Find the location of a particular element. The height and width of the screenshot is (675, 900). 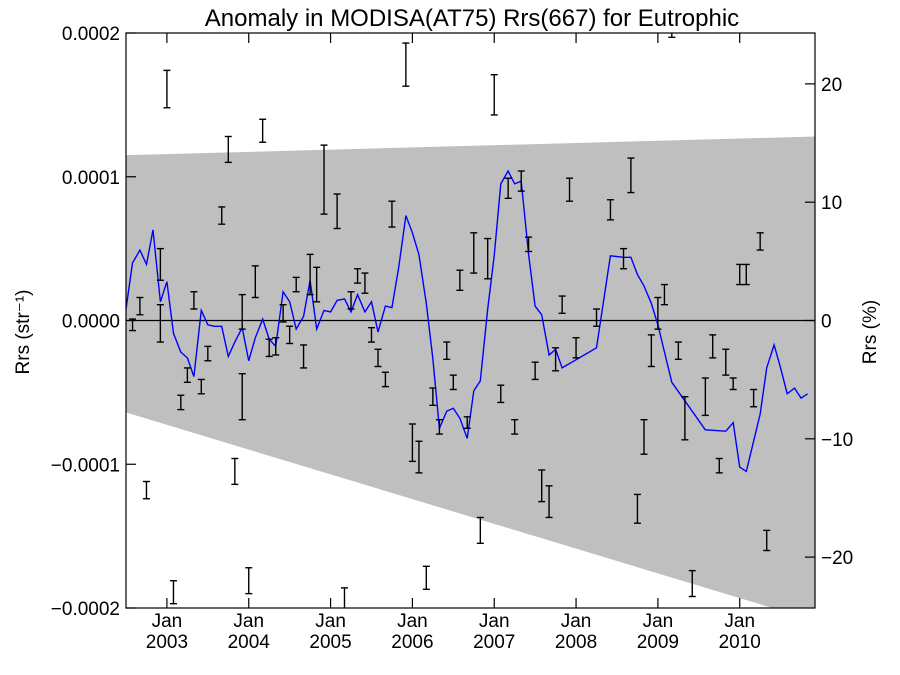

y-axis-label-right: Rrs (%) is located at coordinates (870, 332).